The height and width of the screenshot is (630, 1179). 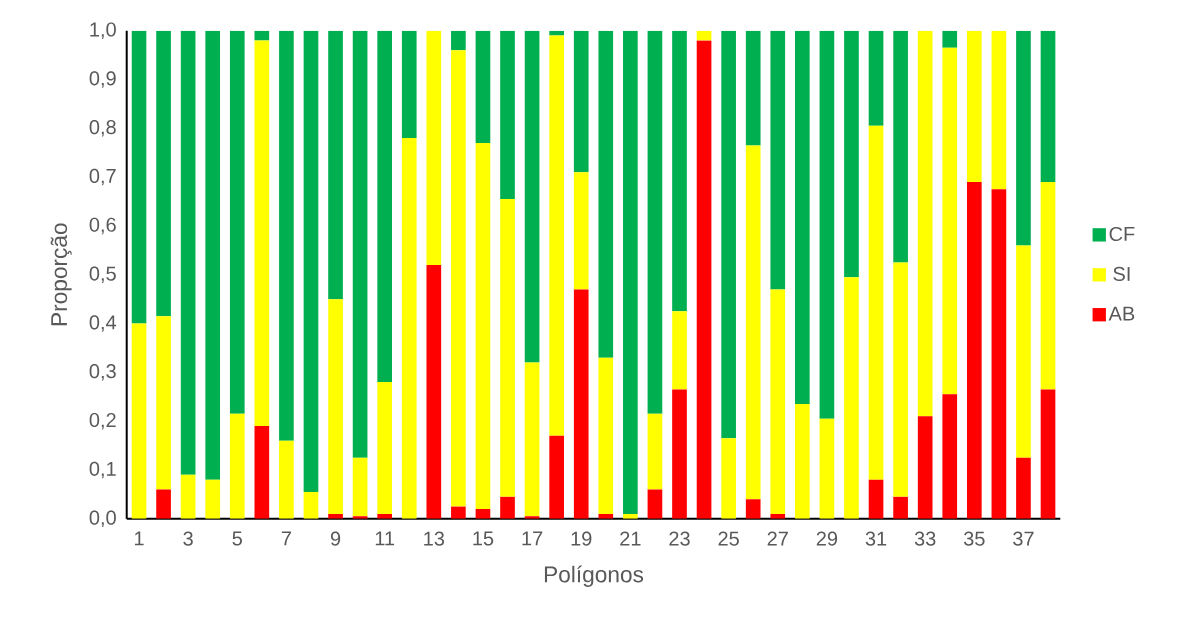 I want to click on y-tick-label: 0,2, so click(x=102, y=421).